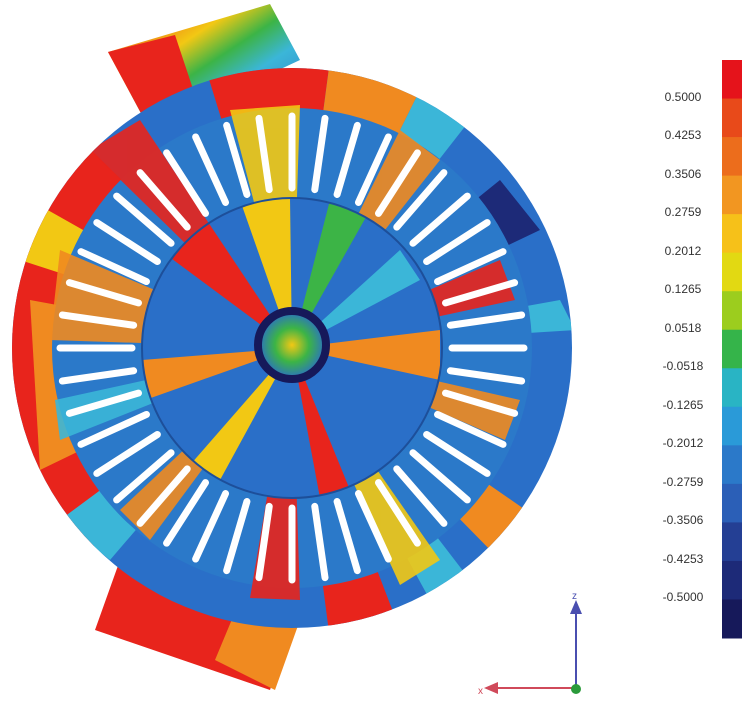  What do you see at coordinates (683, 404) in the screenshot?
I see `legend-label: -0.1265` at bounding box center [683, 404].